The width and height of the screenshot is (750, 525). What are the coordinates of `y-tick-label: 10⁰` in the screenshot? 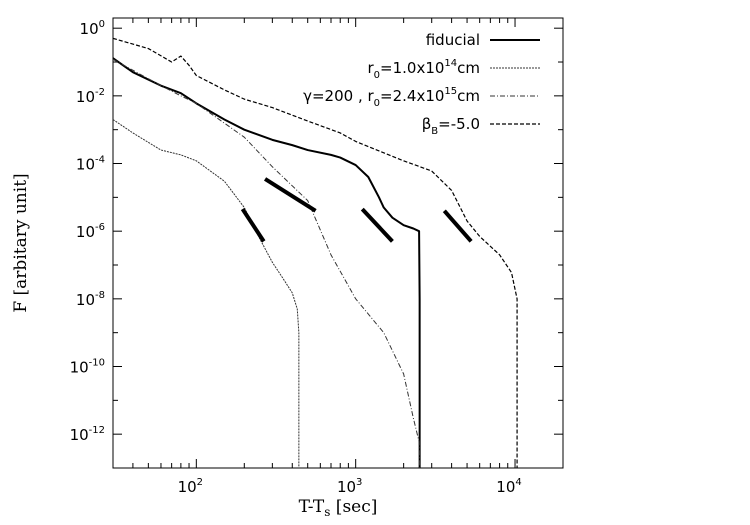 It's located at (92, 28).